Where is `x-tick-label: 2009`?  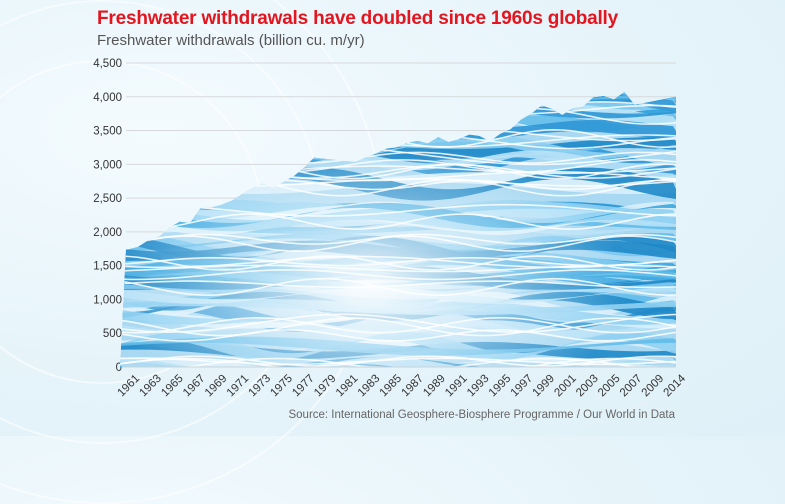
x-tick-label: 2009 is located at coordinates (653, 386).